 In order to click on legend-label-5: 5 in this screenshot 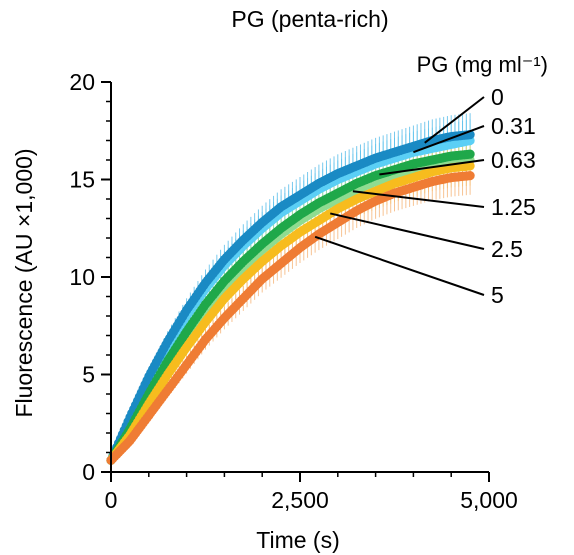, I will do `click(497, 295)`.